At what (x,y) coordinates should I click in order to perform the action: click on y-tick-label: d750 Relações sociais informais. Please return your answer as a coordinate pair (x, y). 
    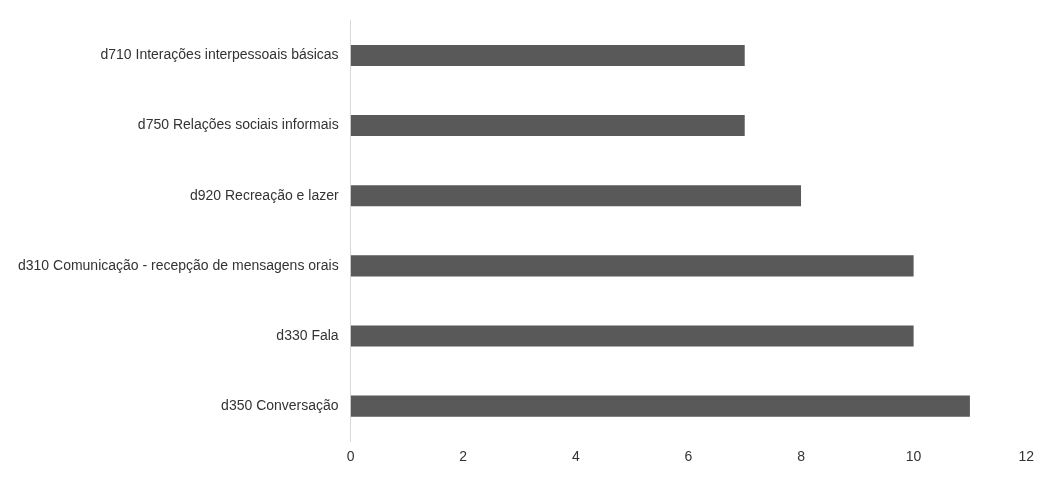
    Looking at the image, I should click on (238, 124).